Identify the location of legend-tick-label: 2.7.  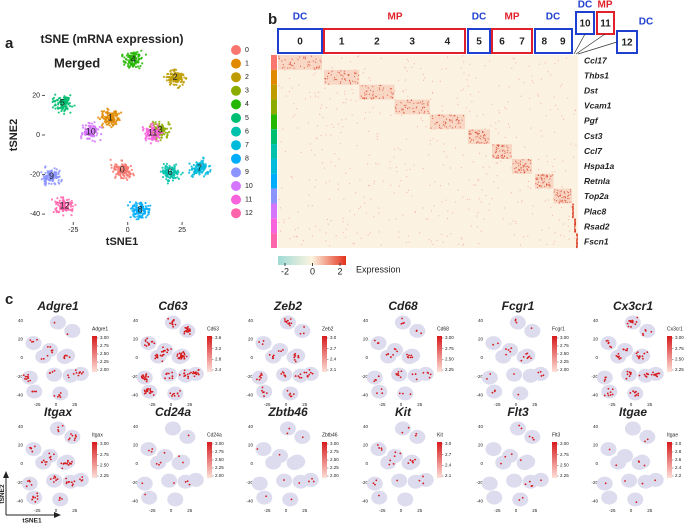
(333, 348).